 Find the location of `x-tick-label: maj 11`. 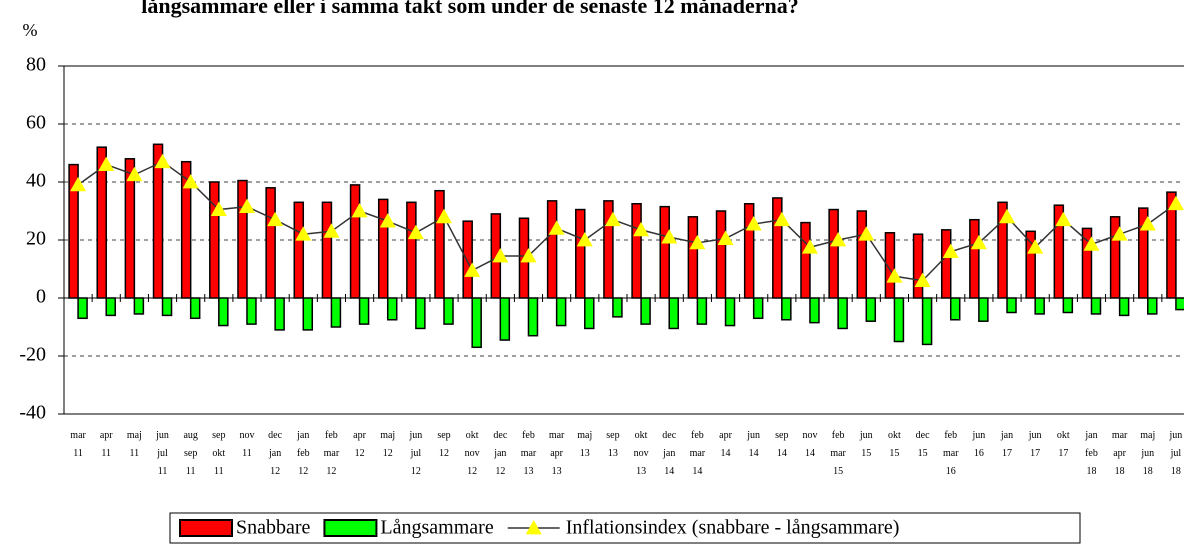

x-tick-label: maj 11 is located at coordinates (134, 444).